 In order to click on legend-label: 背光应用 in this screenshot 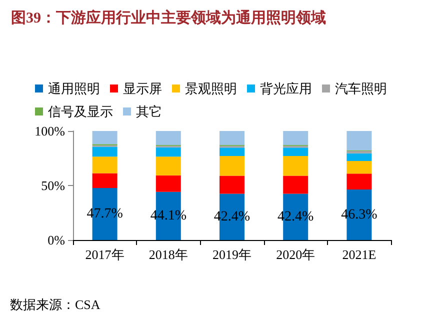, I will do `click(286, 88)`.